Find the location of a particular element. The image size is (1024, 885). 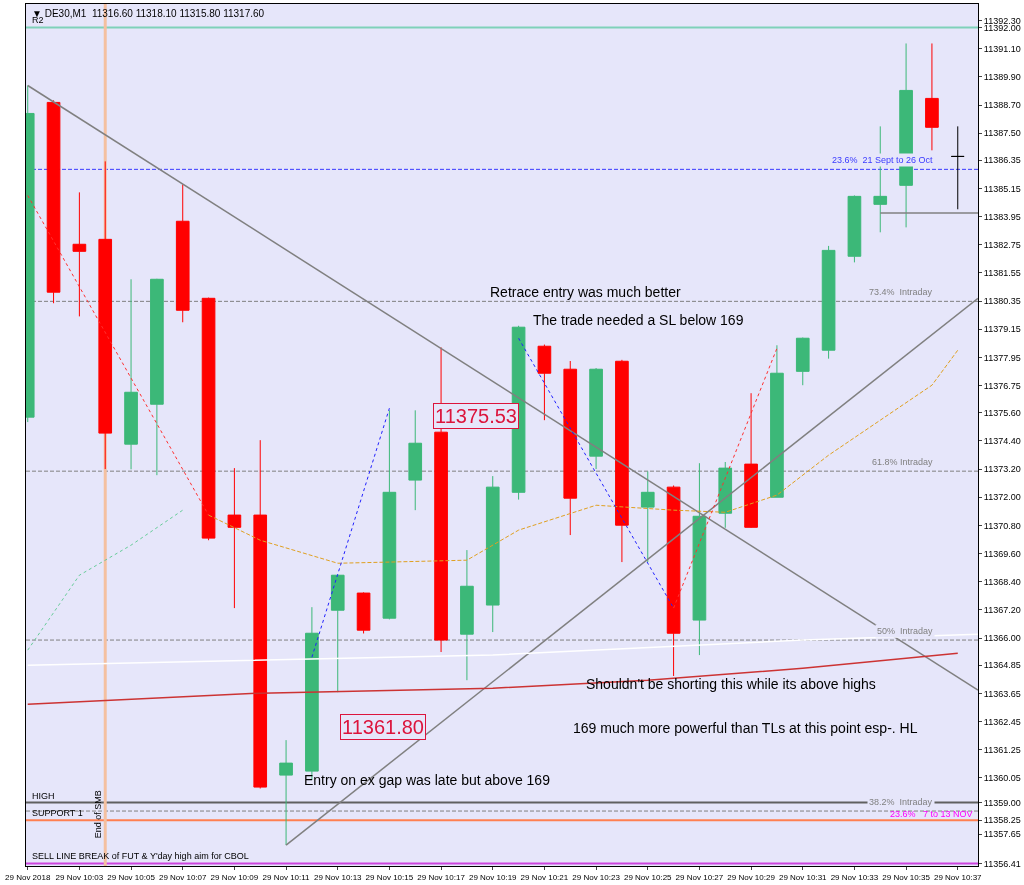

annotation: The trade needed a SL below 169 is located at coordinates (638, 320).